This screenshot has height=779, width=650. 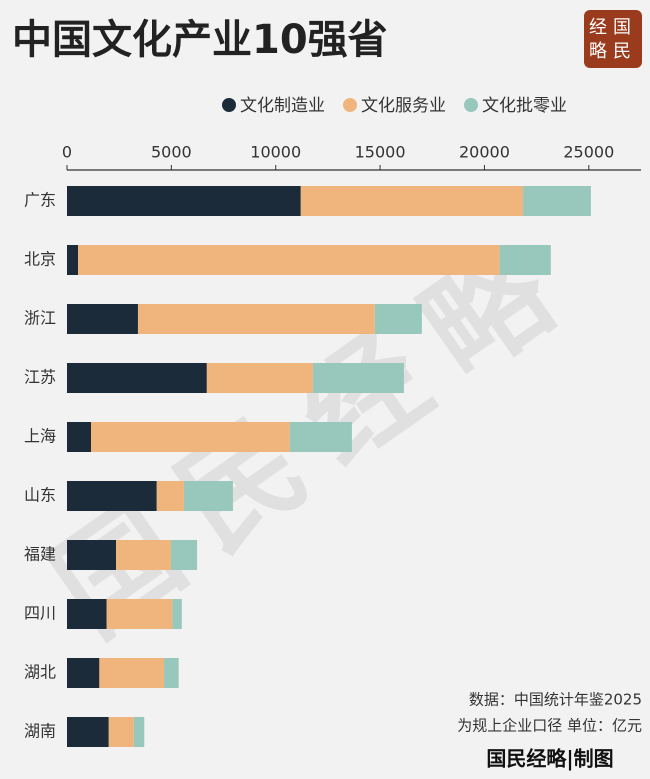 I want to click on legend-label: 文化批零业, so click(x=524, y=106).